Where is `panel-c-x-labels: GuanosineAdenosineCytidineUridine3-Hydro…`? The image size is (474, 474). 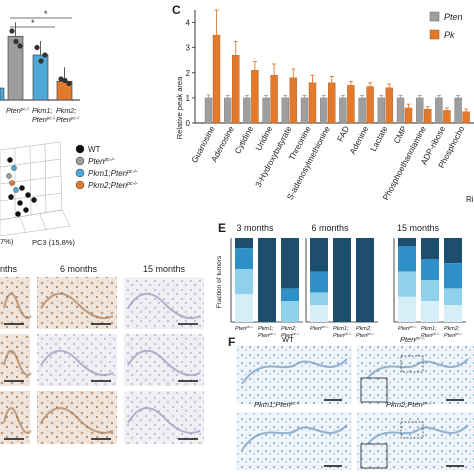 panel-c-x-labels: GuanosineAdenosineCytidineUridine3-Hydro… is located at coordinates (327, 163).